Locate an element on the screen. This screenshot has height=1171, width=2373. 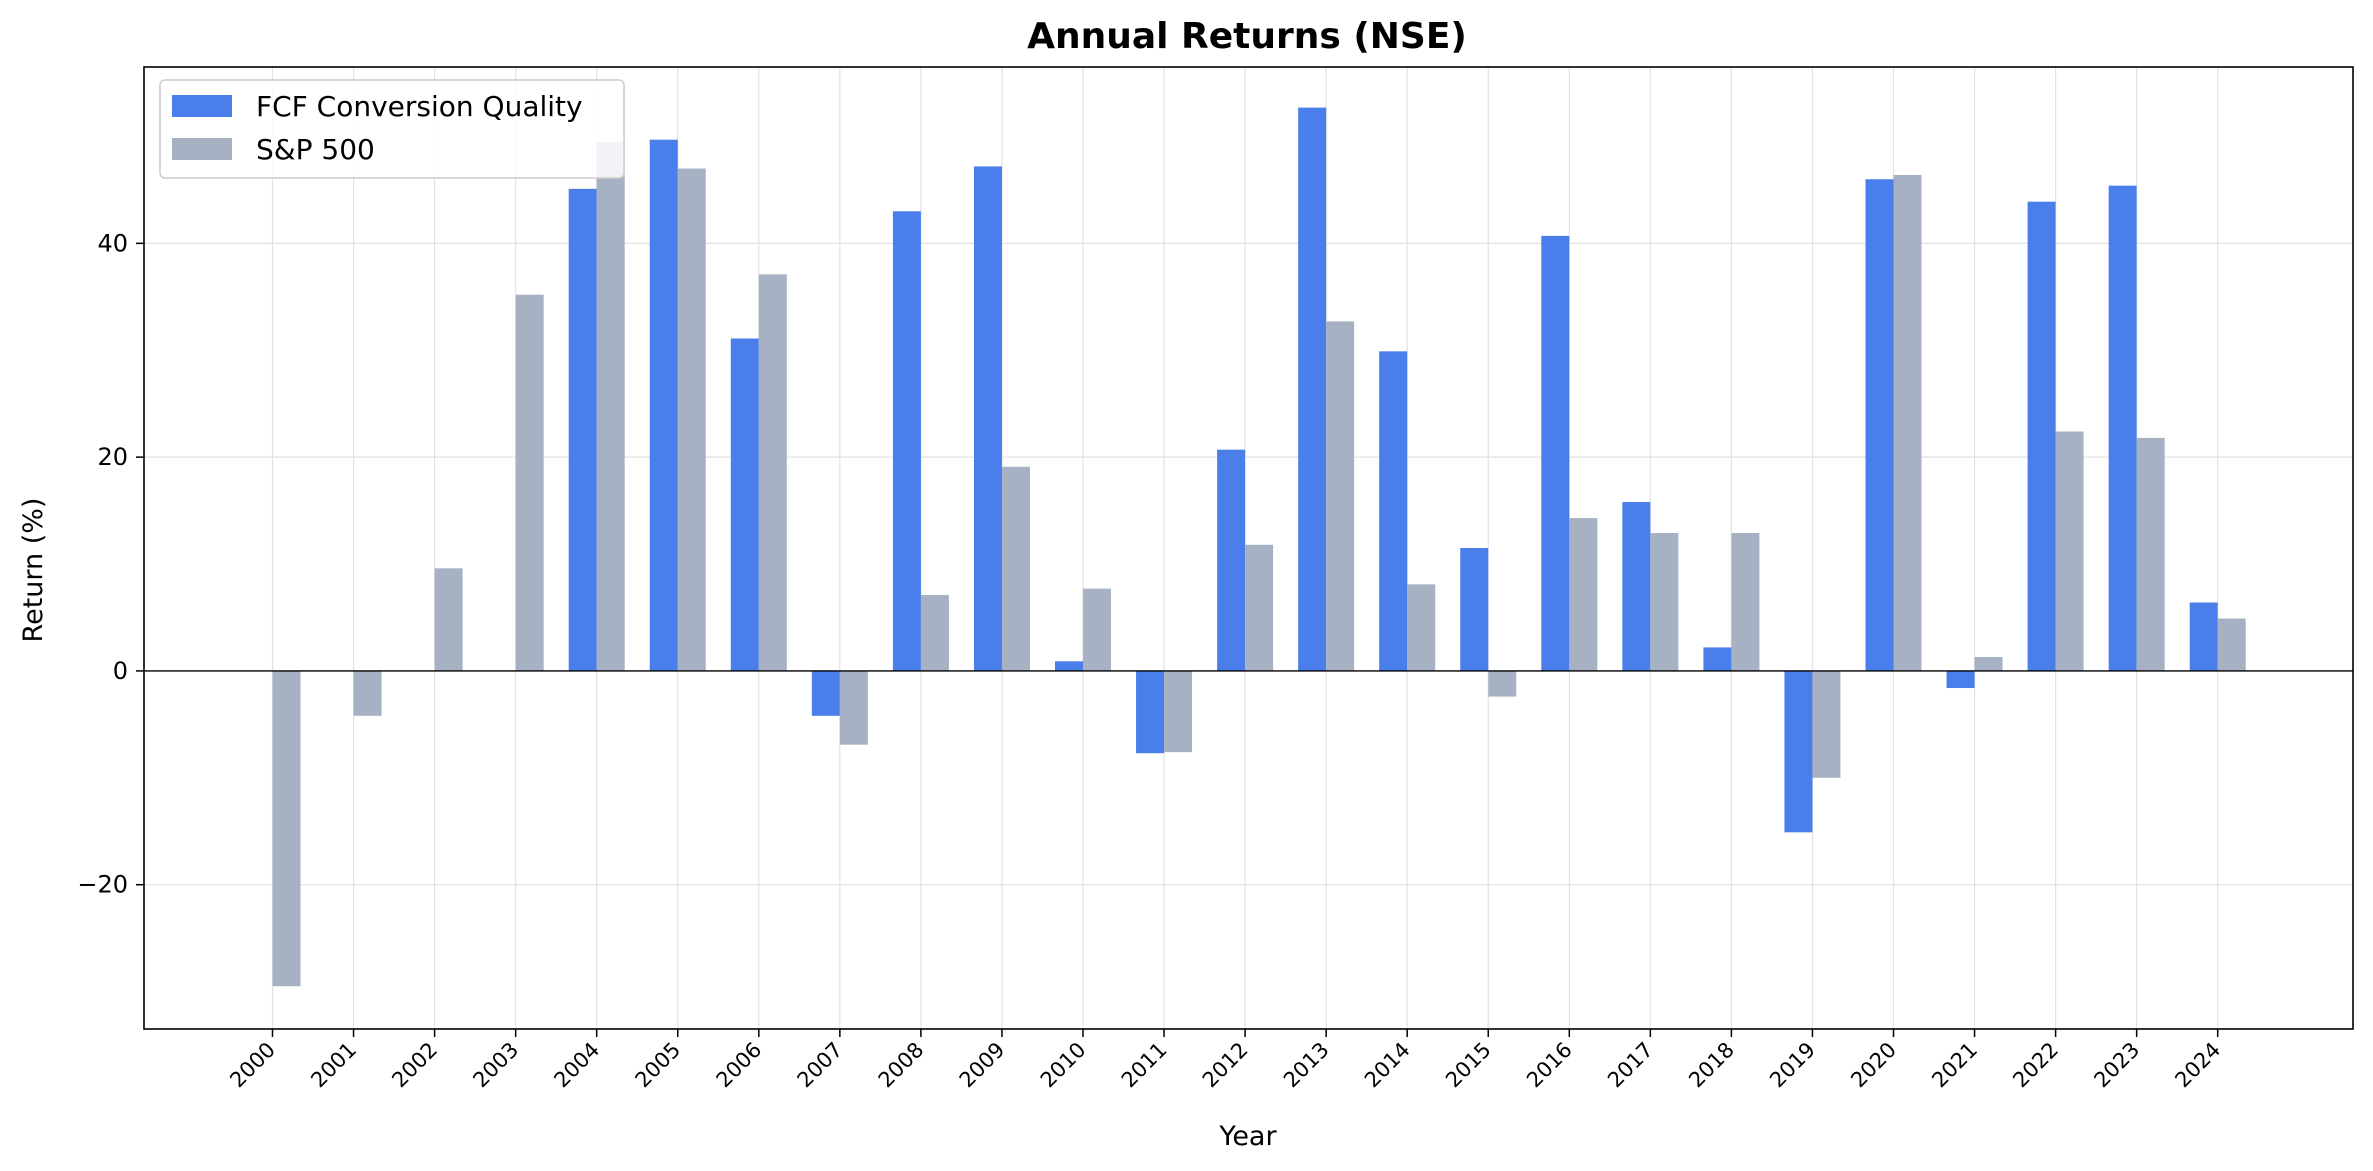
chart-title: Annual Returns (NSE) is located at coordinates (1247, 36).